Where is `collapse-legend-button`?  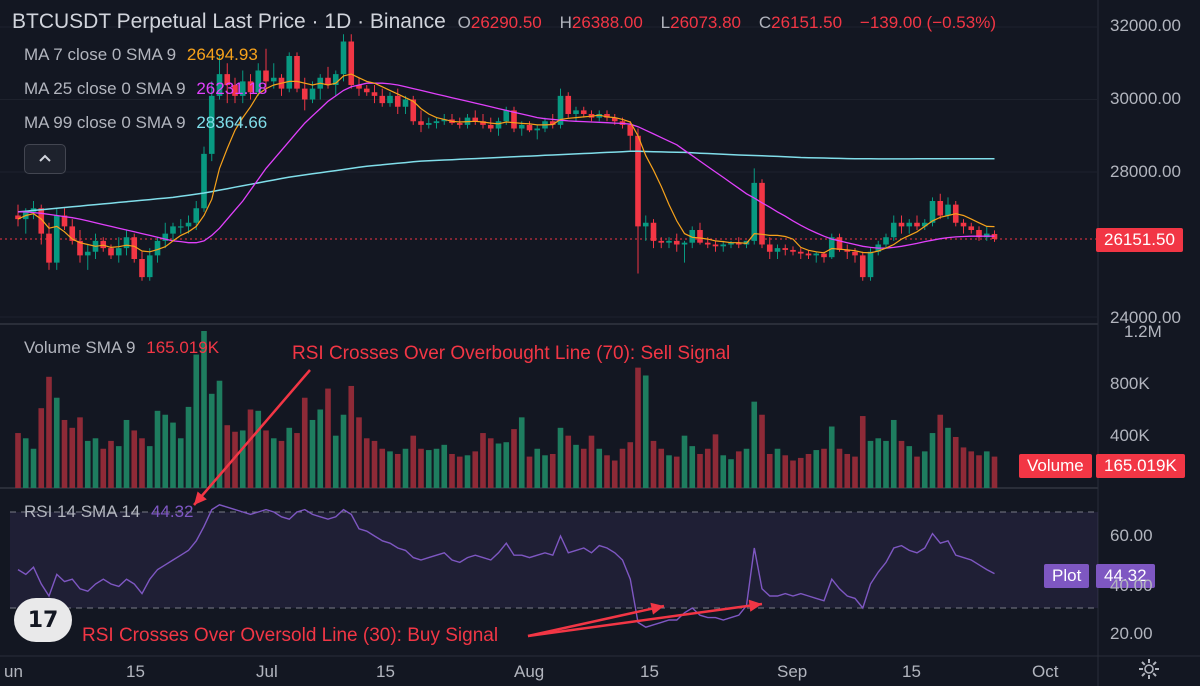 collapse-legend-button is located at coordinates (45, 159).